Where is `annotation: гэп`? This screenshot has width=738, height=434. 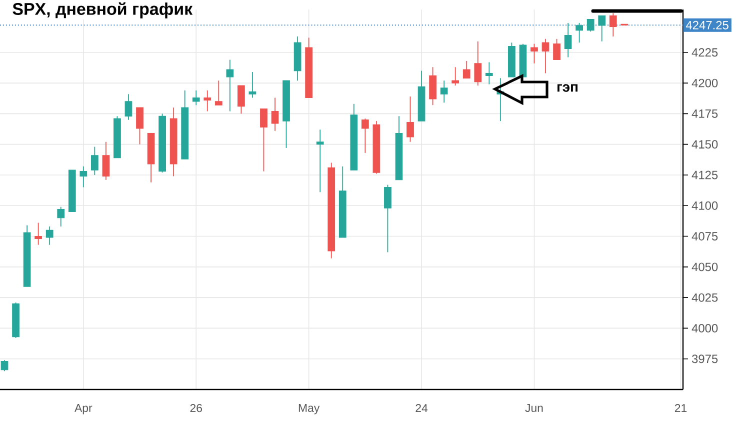
annotation: гэп is located at coordinates (567, 88).